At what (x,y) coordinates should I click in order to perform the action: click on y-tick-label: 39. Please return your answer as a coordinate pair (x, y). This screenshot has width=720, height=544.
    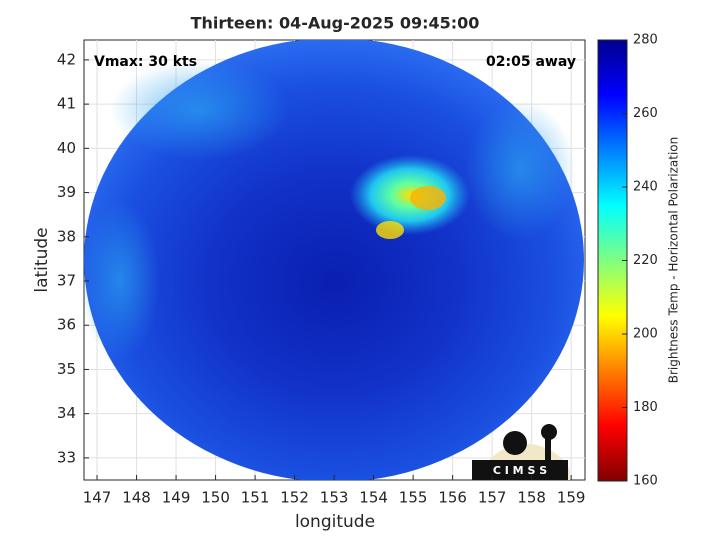
    Looking at the image, I should click on (66, 192).